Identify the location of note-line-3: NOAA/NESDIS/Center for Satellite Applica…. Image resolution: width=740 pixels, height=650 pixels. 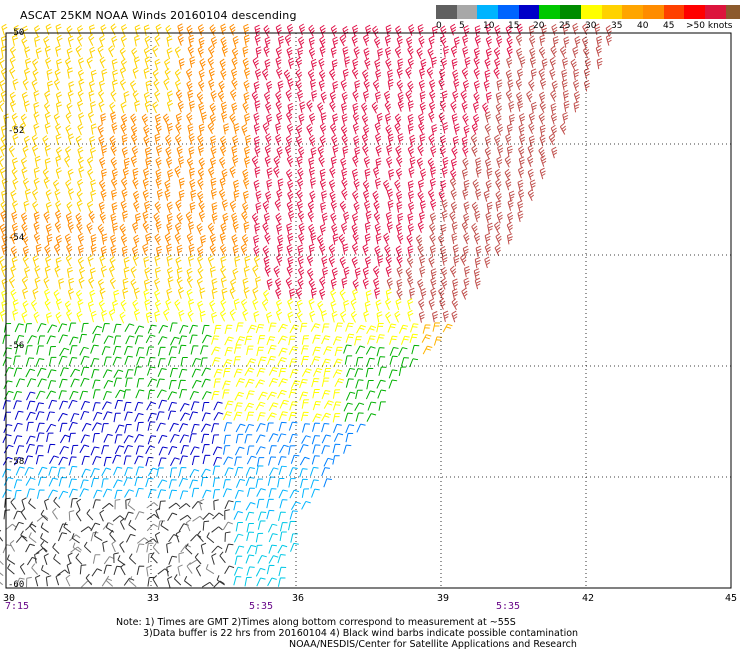
(433, 644).